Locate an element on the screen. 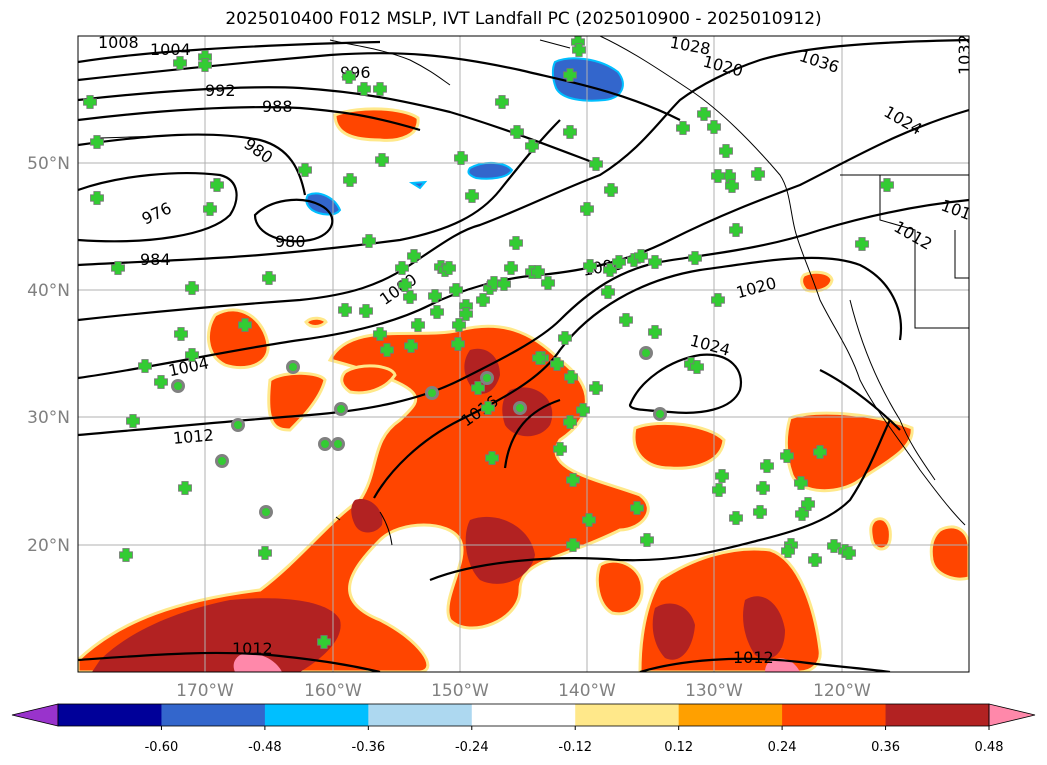 This screenshot has width=1047, height=765. isobar-label: 1028 is located at coordinates (689, 46).